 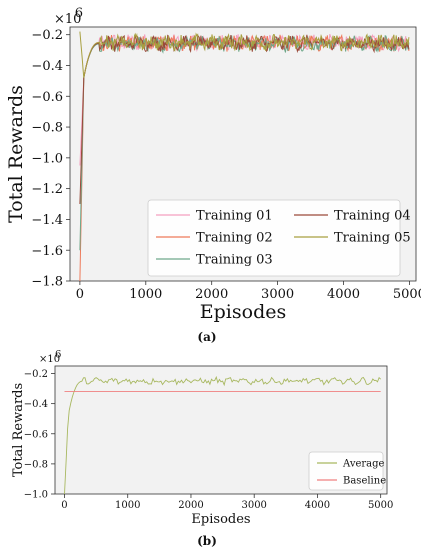 I want to click on legend-entry: Baseline, so click(x=364, y=481).